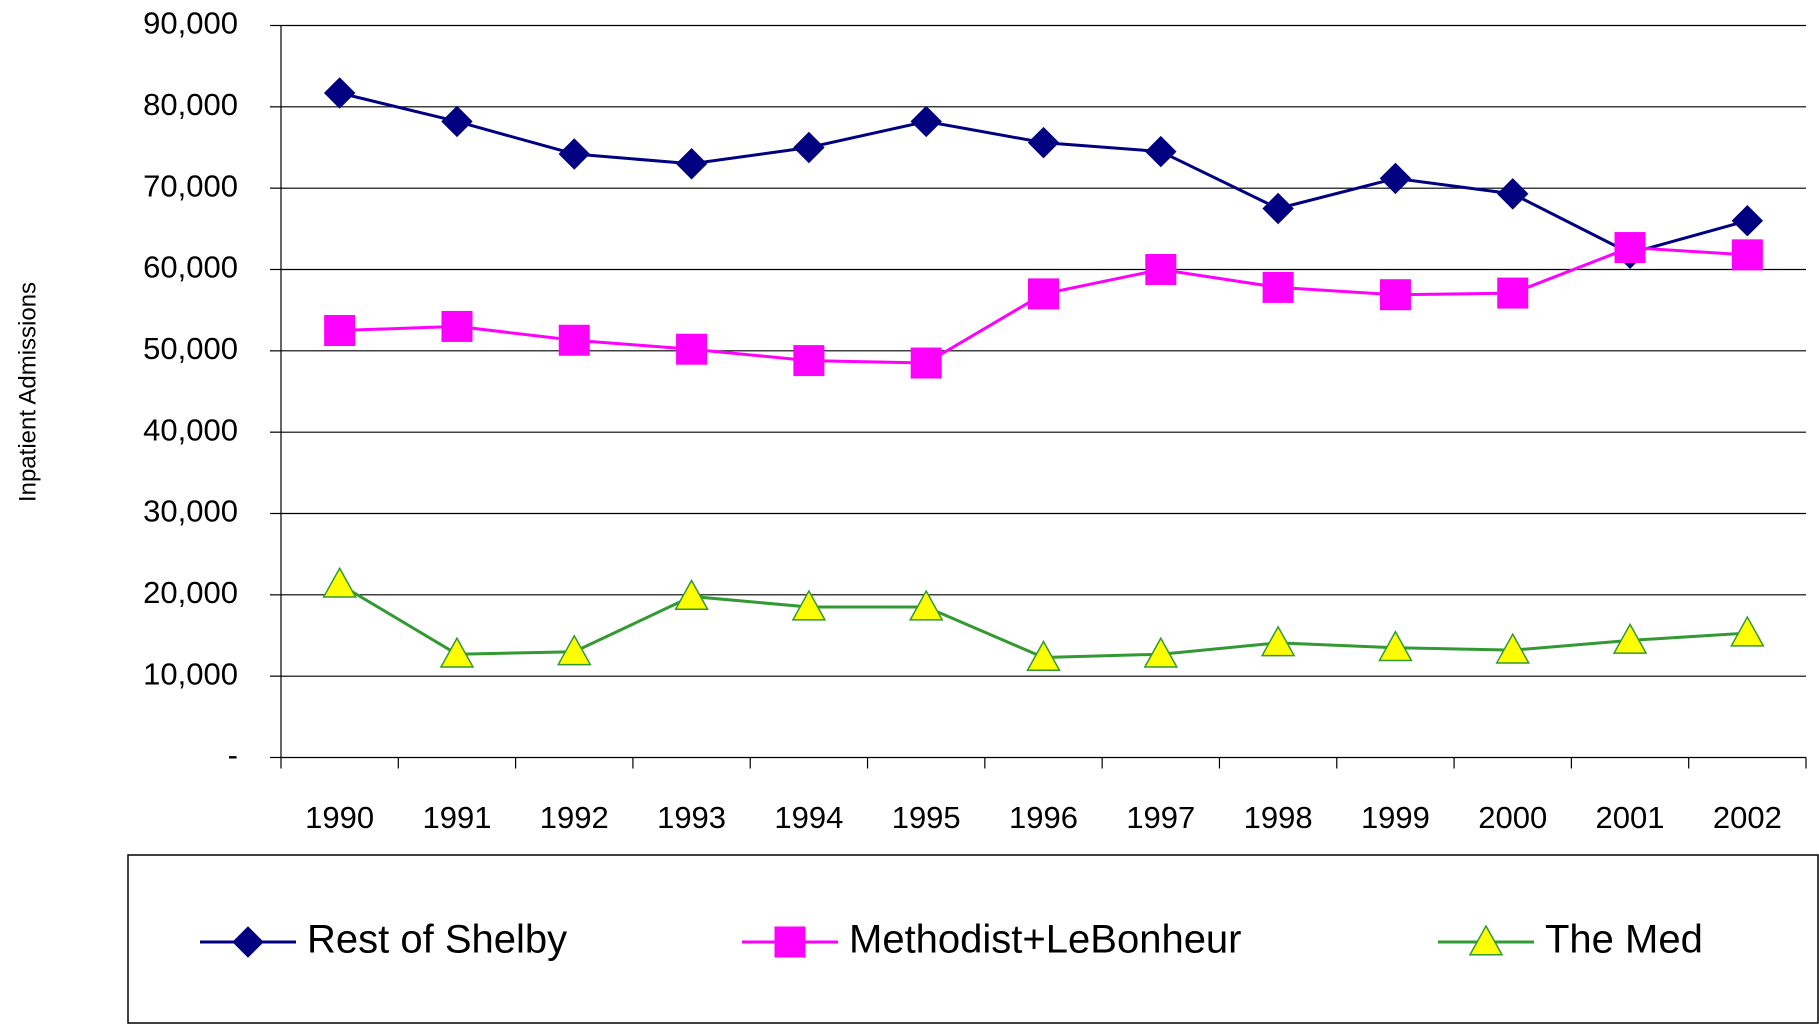 This screenshot has height=1024, width=1819. What do you see at coordinates (190, 429) in the screenshot?
I see `y-tick-label: 40,000` at bounding box center [190, 429].